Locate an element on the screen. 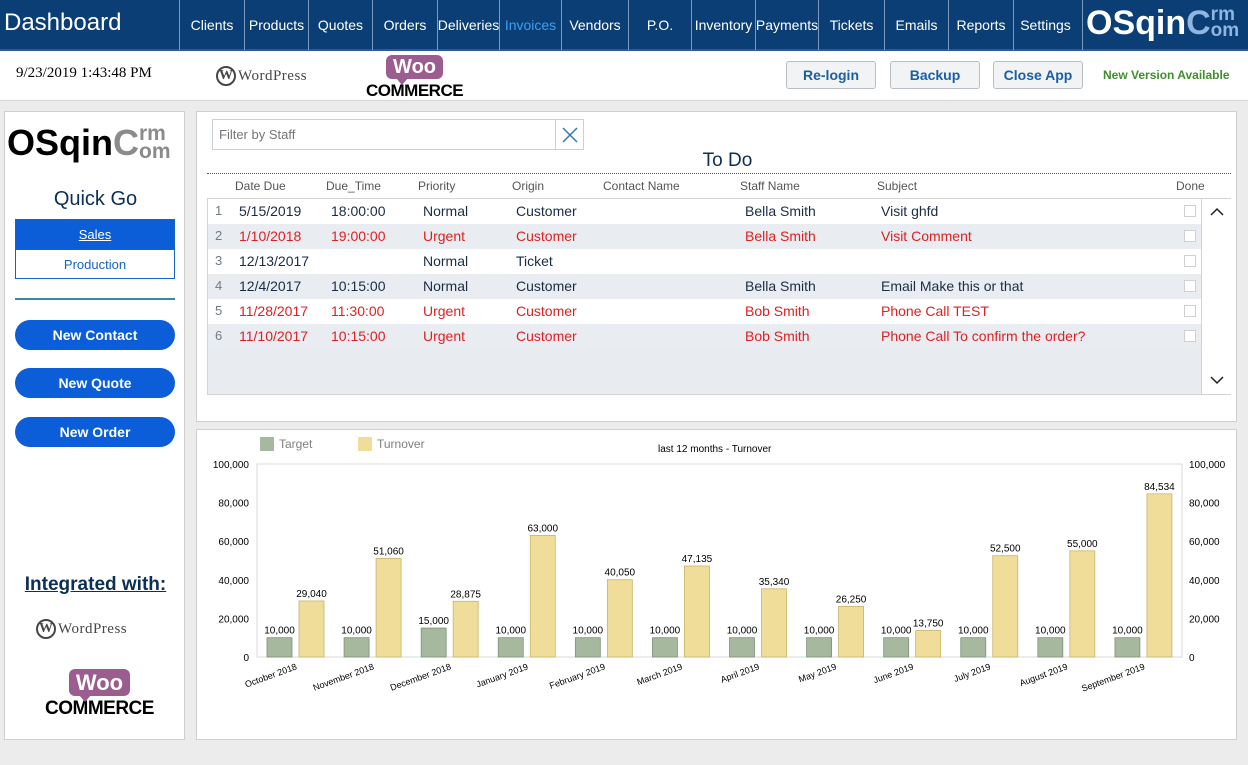  nav-p-o: P.O. is located at coordinates (659, 25).